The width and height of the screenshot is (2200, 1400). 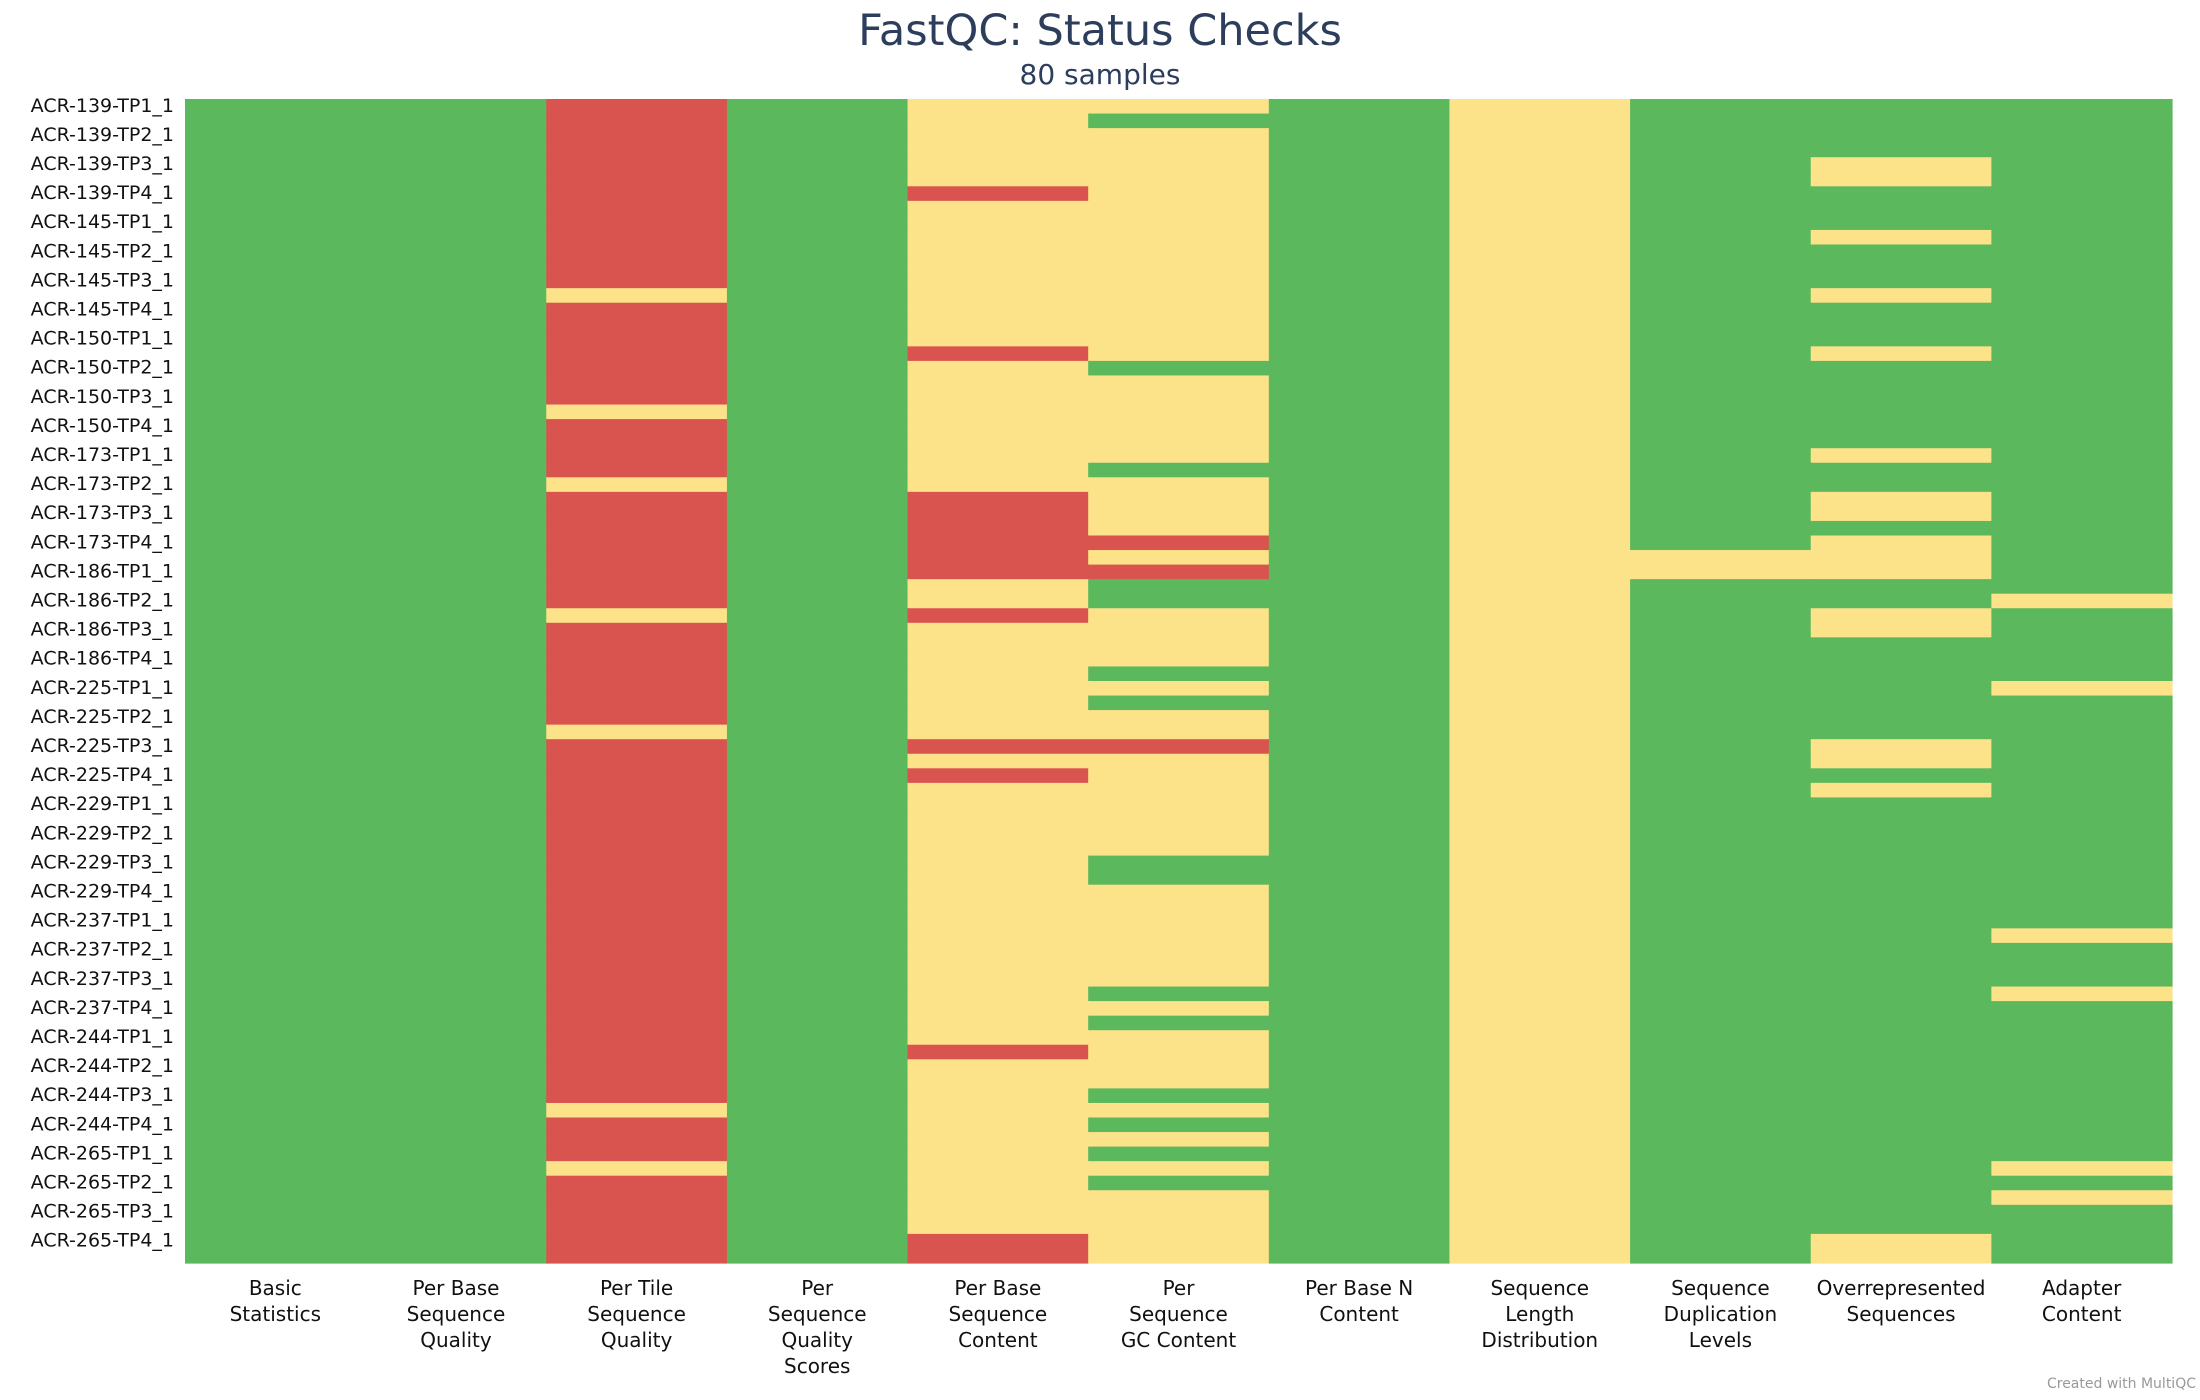 What do you see at coordinates (102, 397) in the screenshot?
I see `sample-label: ACR-150-TP3_1` at bounding box center [102, 397].